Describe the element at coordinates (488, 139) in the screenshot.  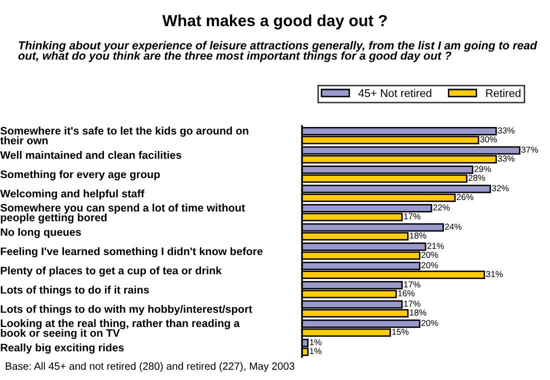
I see `data-label: 30%` at that location.